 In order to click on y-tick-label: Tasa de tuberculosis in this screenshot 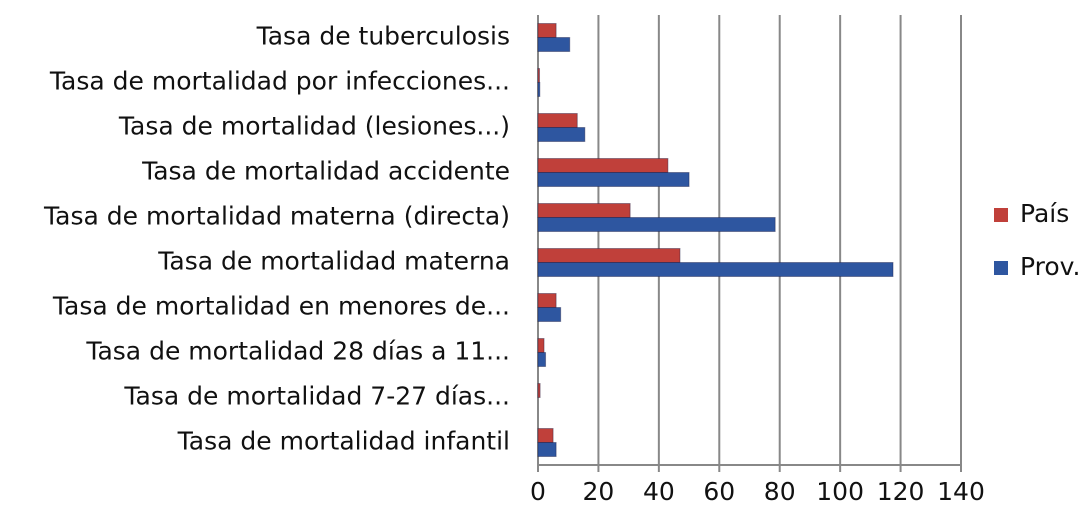, I will do `click(383, 36)`.